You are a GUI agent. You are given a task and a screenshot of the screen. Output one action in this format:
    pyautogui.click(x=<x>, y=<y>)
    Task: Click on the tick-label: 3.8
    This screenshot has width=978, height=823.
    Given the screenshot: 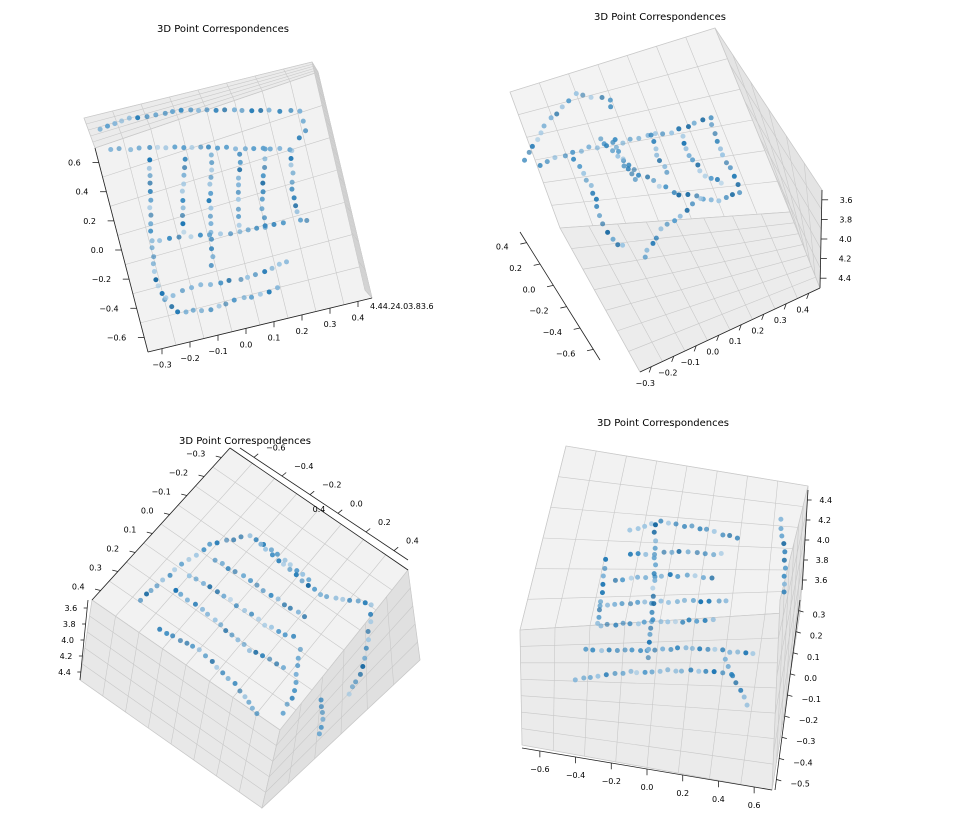 What is the action you would take?
    pyautogui.click(x=69, y=624)
    